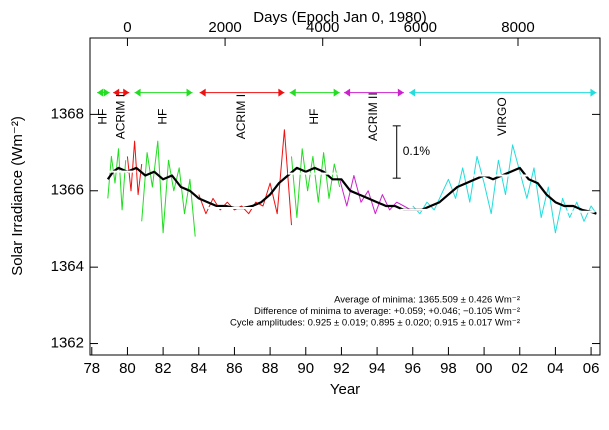 The height and width of the screenshot is (430, 609). What do you see at coordinates (17, 196) in the screenshot?
I see `y-axis-title: Solar Irradiance (Wm⁻²)` at bounding box center [17, 196].